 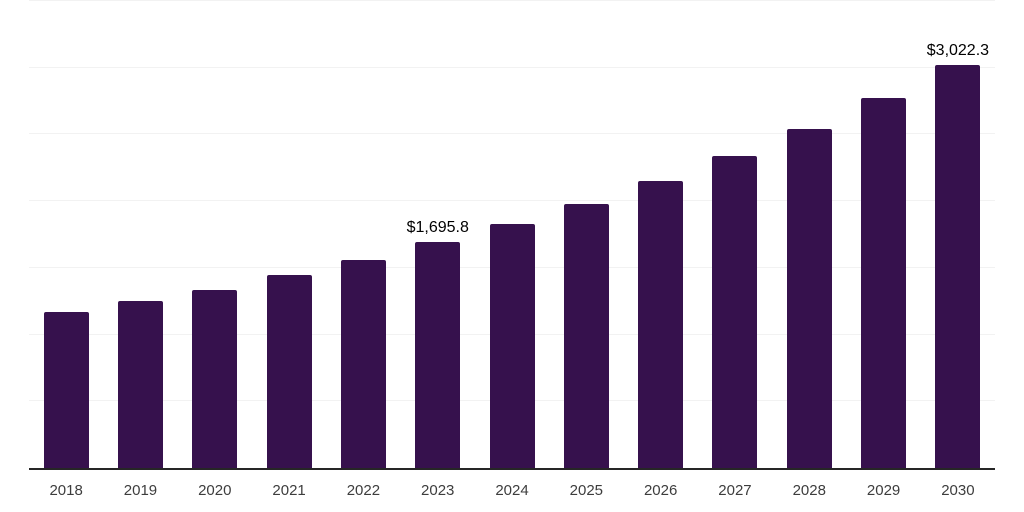 I want to click on bar-2018, so click(x=66, y=389).